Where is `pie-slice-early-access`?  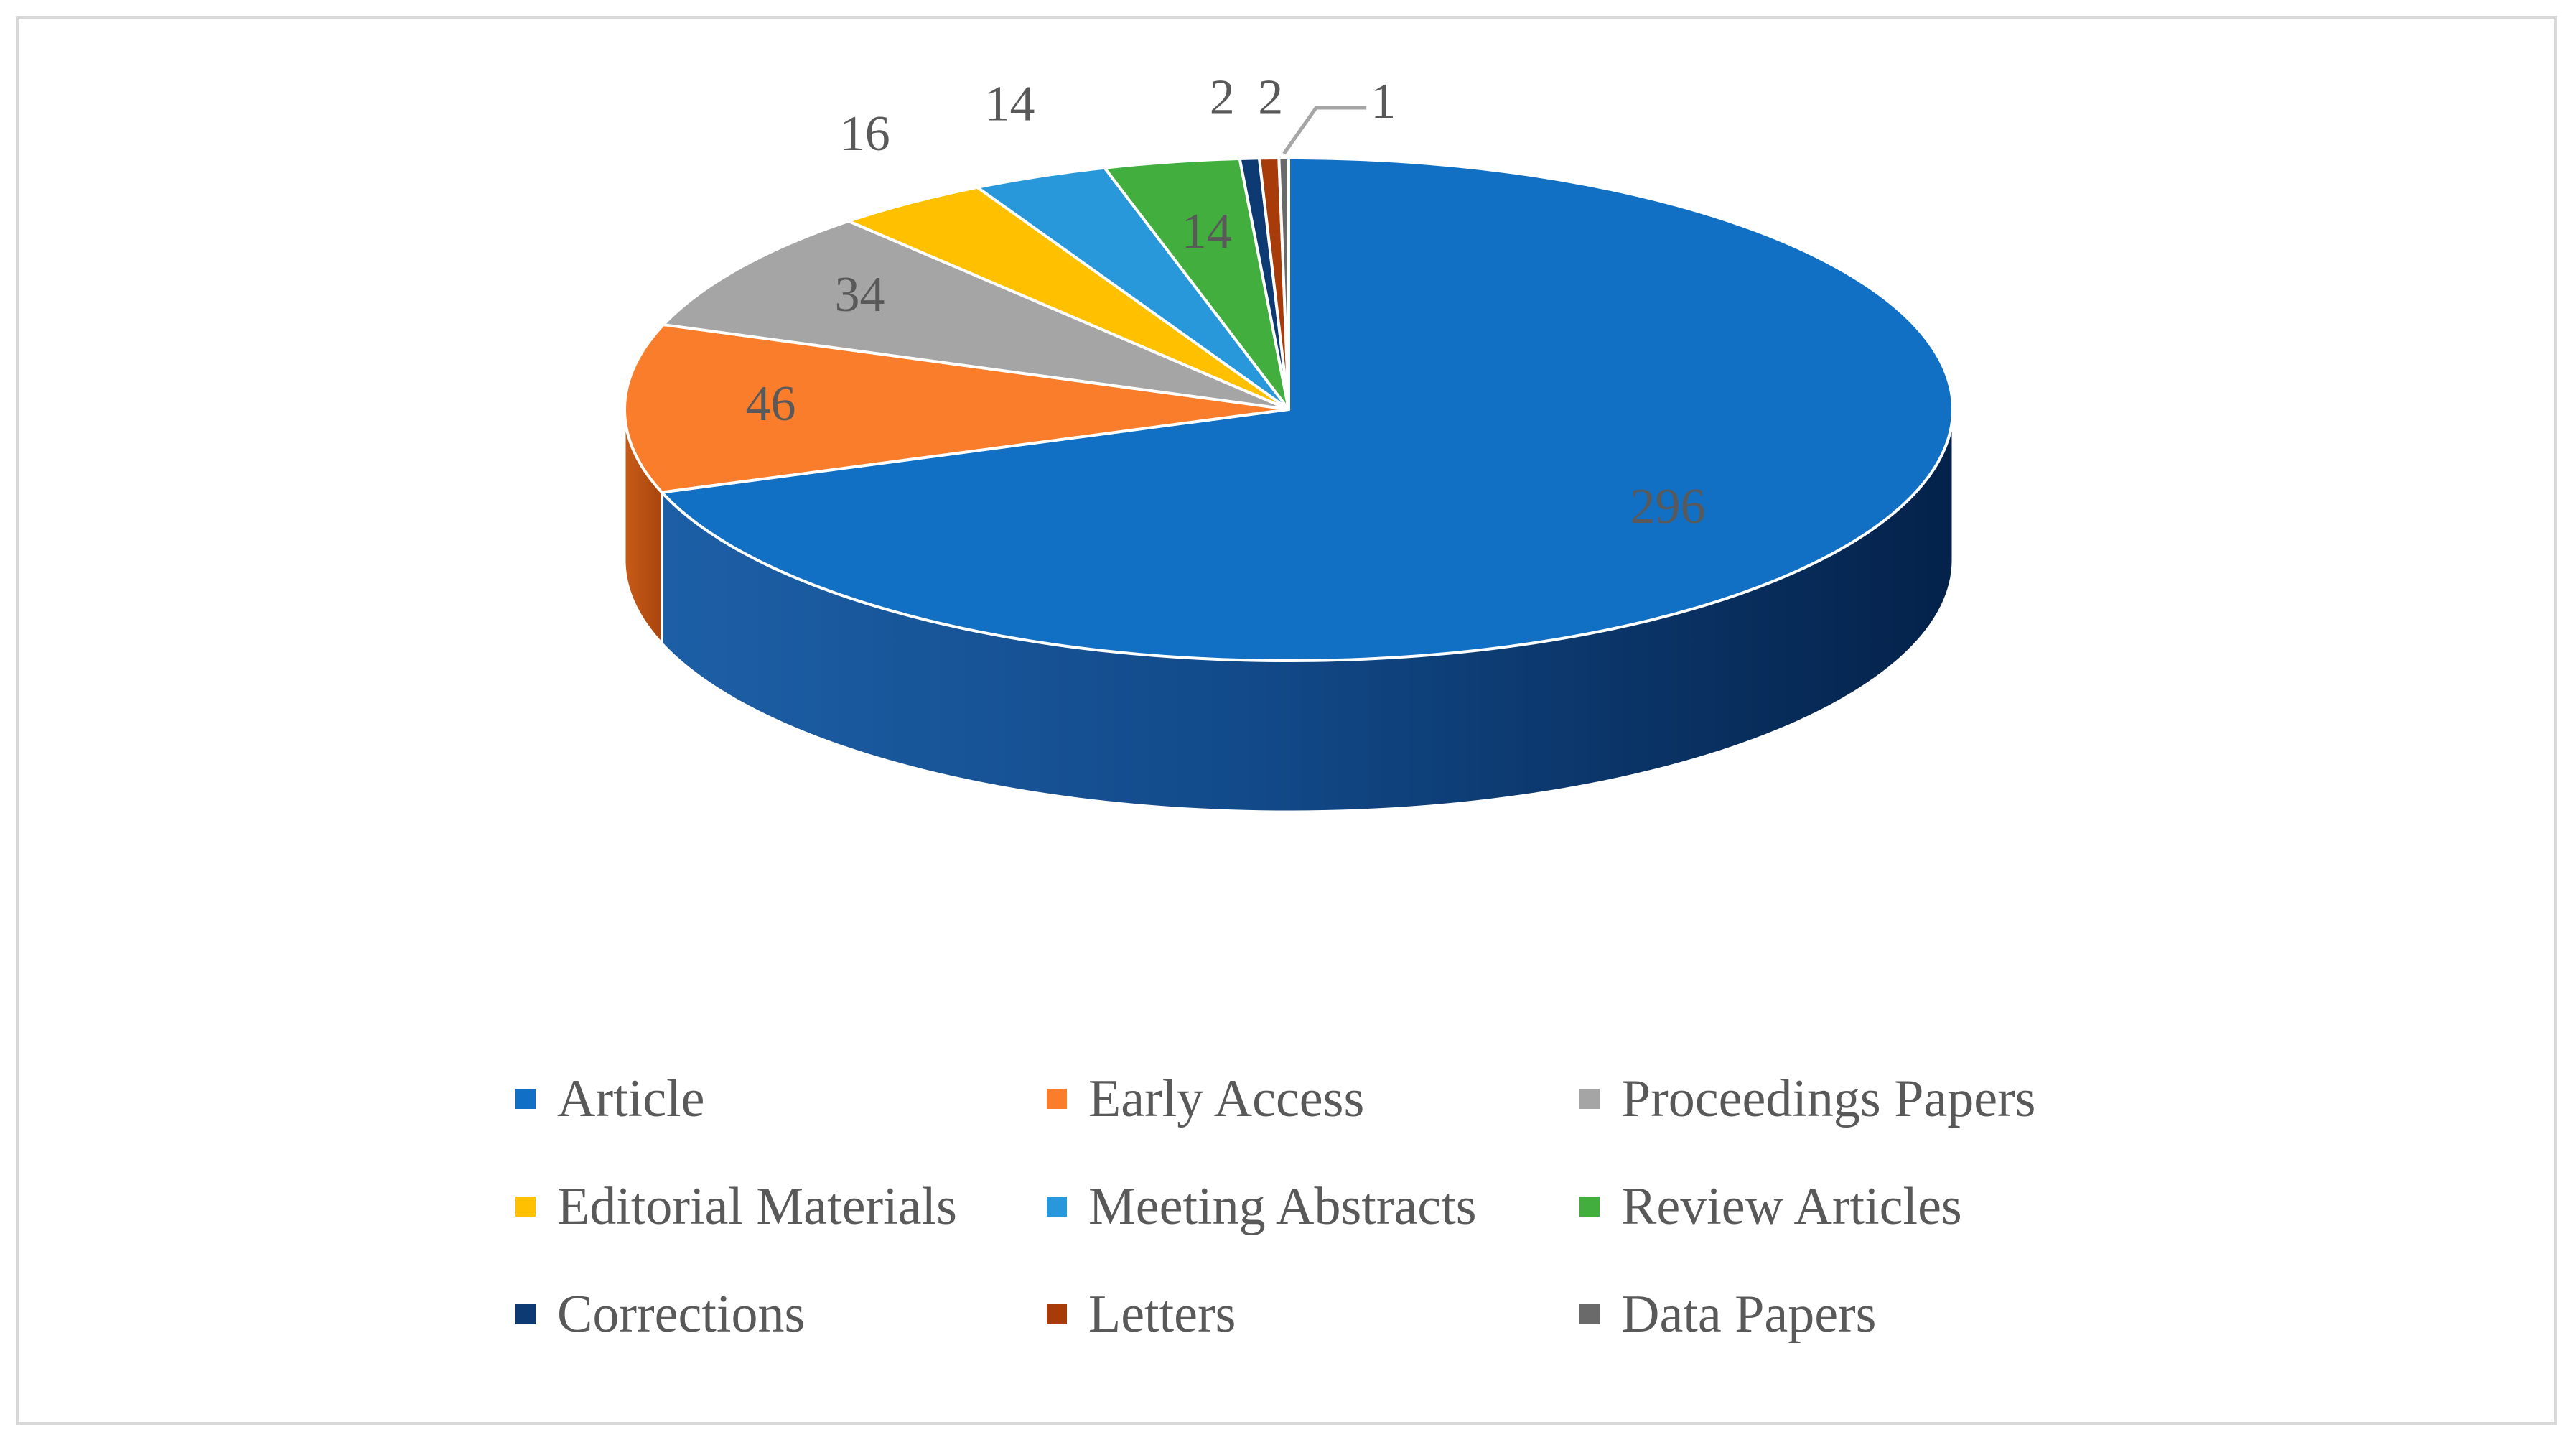
pie-slice-early-access is located at coordinates (956, 409).